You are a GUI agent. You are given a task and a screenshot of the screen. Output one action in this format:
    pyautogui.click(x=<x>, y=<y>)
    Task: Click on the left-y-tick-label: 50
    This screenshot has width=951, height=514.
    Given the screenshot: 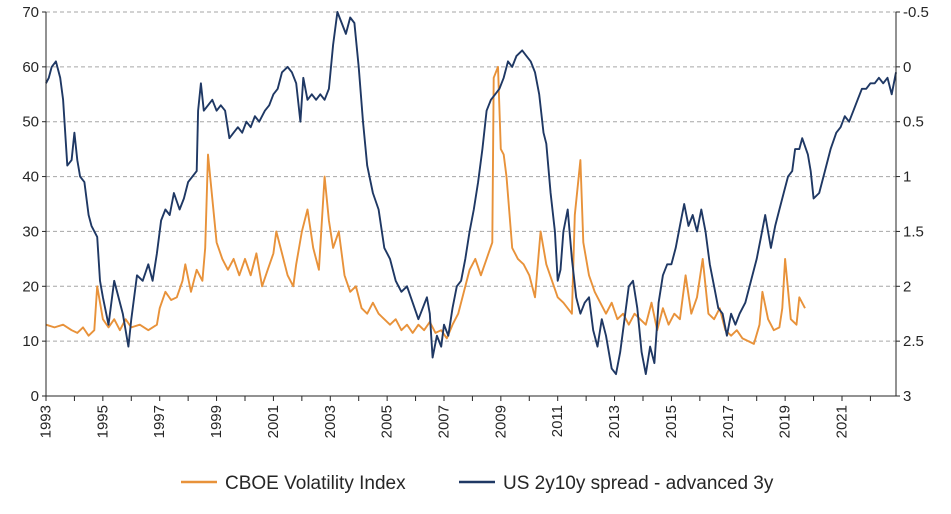 What is the action you would take?
    pyautogui.click(x=30, y=122)
    